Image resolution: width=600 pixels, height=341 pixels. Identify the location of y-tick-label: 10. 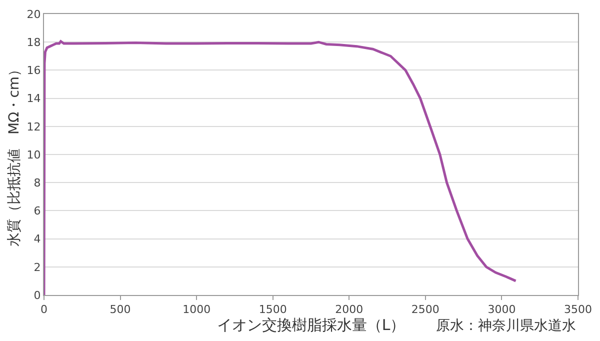
(33, 155).